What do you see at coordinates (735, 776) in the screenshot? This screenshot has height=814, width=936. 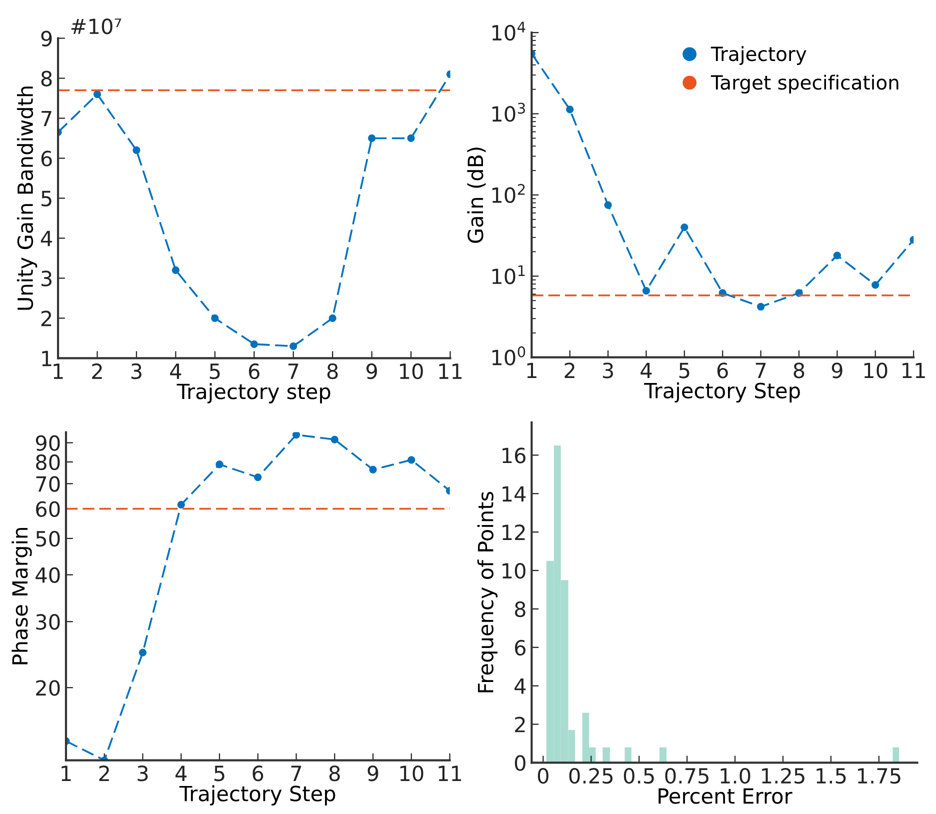 I see `x-tick-label: 1.0` at bounding box center [735, 776].